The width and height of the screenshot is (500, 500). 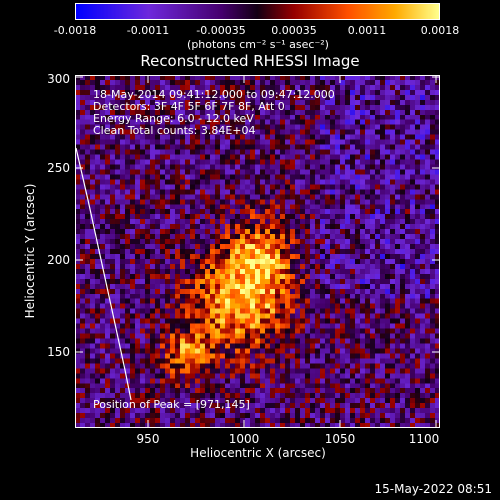 What do you see at coordinates (244, 439) in the screenshot?
I see `x-tick-label: 1000` at bounding box center [244, 439].